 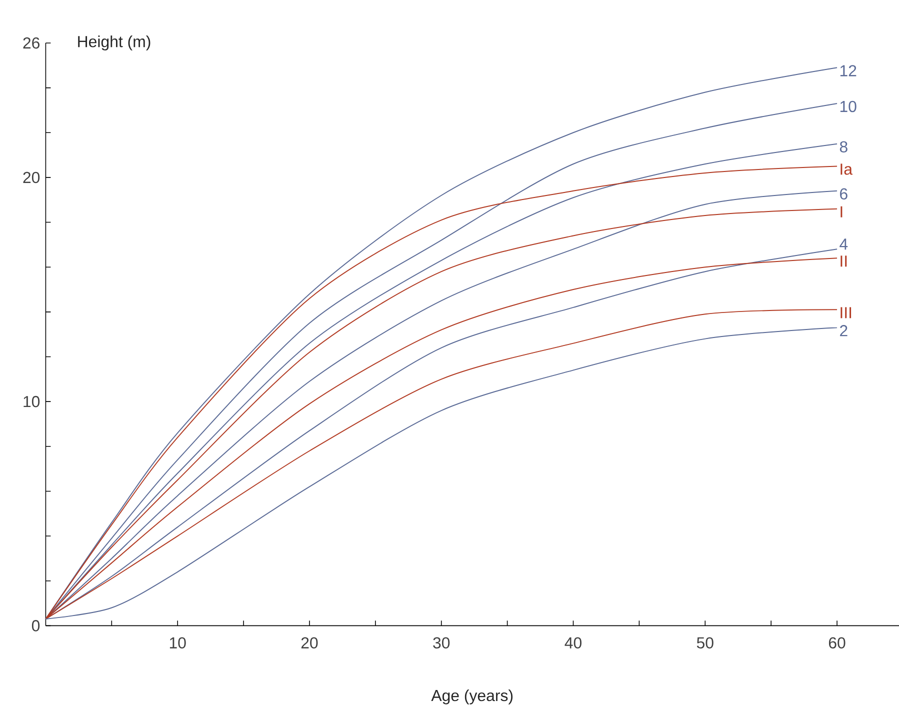 I want to click on series-label: 10, so click(x=848, y=106).